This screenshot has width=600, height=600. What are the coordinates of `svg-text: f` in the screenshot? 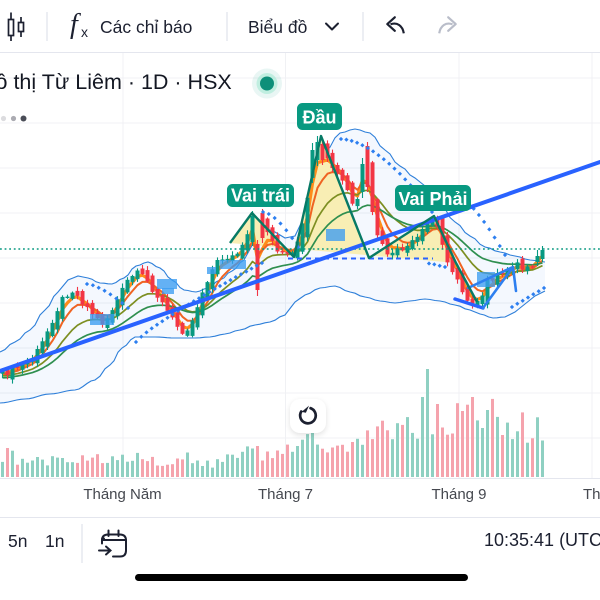 It's located at (75, 24).